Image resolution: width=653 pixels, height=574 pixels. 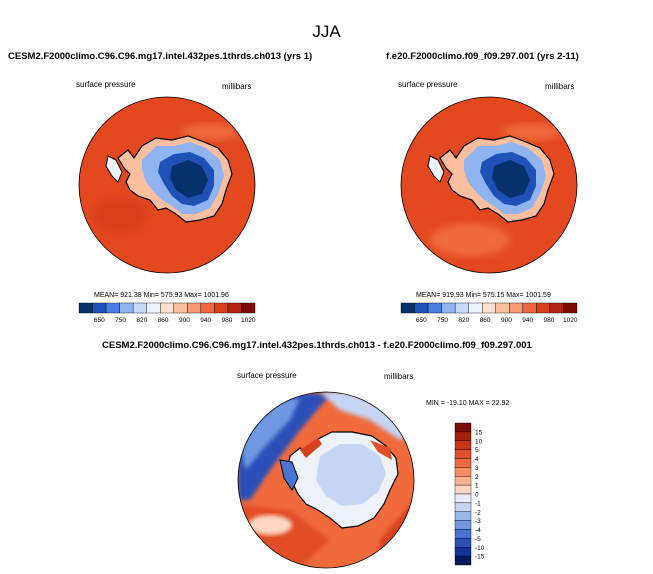 What do you see at coordinates (161, 295) in the screenshot?
I see `left-stats-label: MEAN= 921.38 Min= 575.93 Max= 1001.96` at bounding box center [161, 295].